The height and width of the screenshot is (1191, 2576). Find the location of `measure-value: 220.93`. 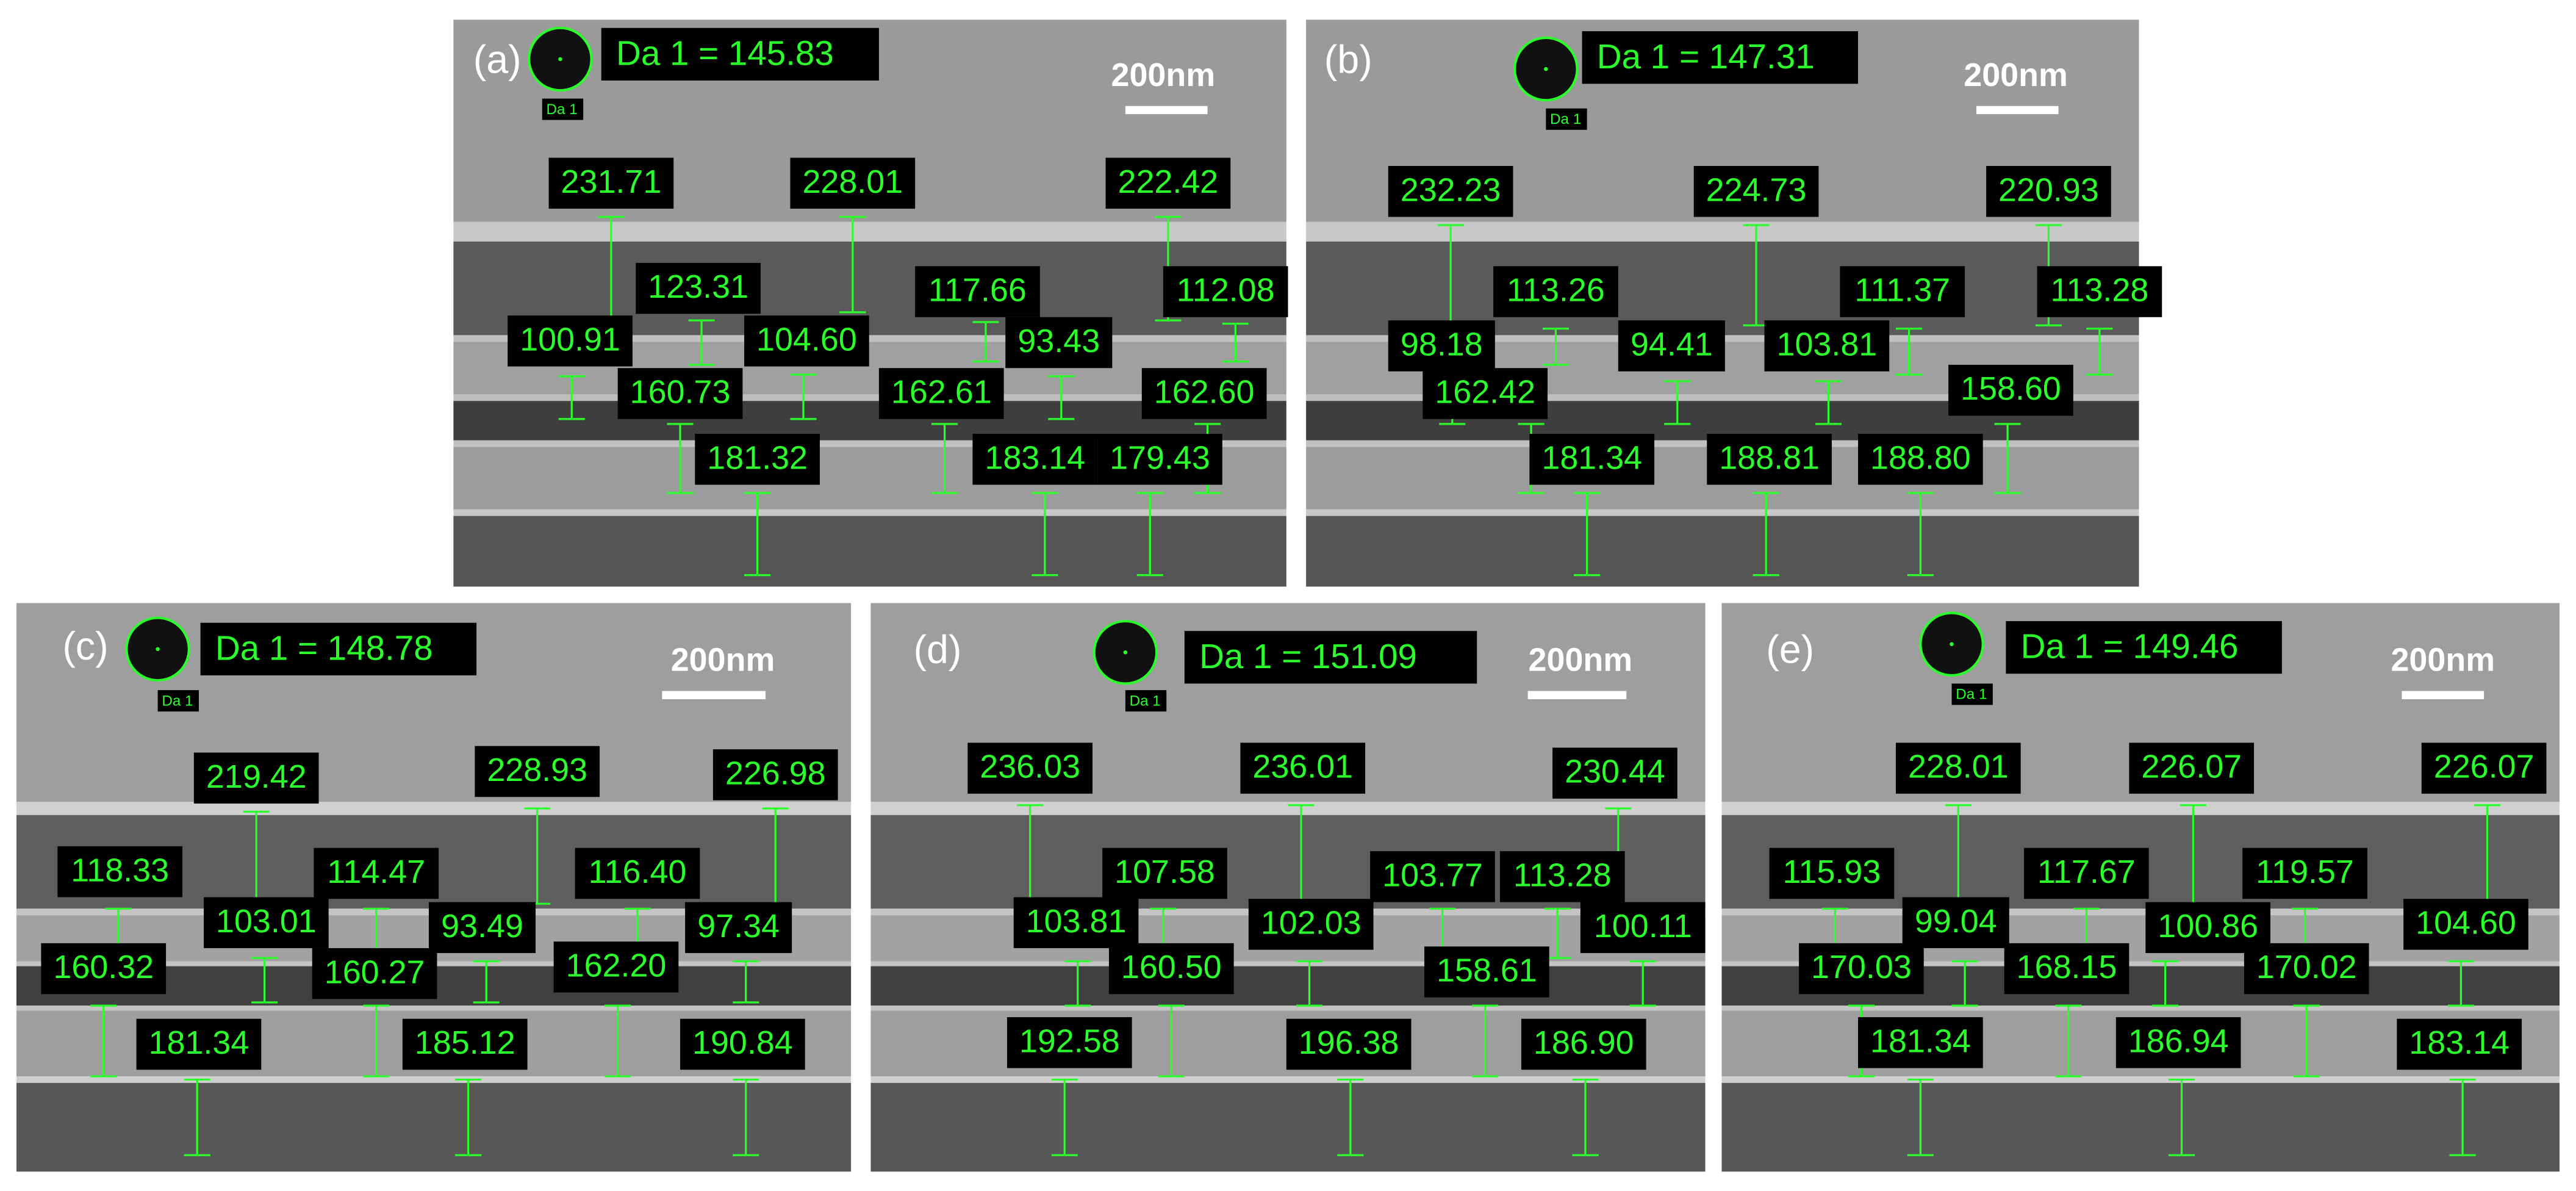

measure-value: 220.93 is located at coordinates (2049, 190).